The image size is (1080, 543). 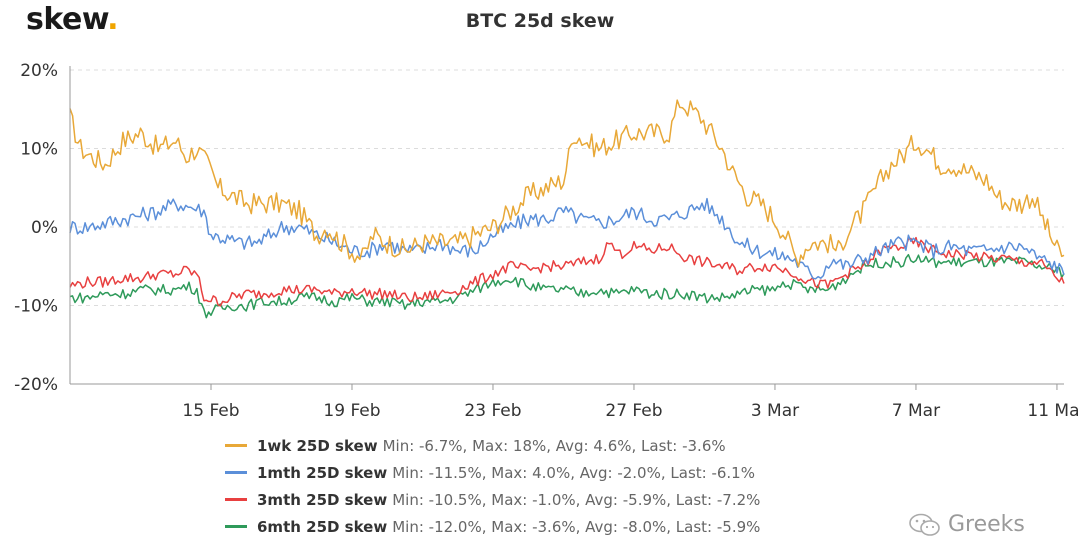 I want to click on series-line-6mth, so click(x=567, y=286).